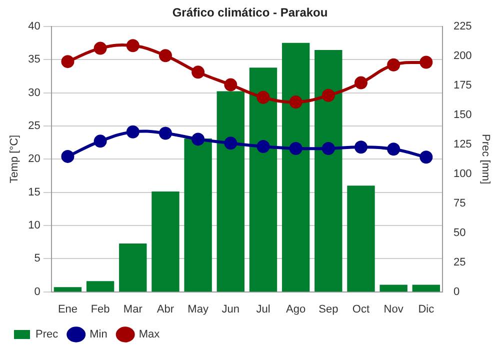 This screenshot has width=500, height=350. Describe the element at coordinates (485, 159) in the screenshot. I see `y2-axis-title: Prec [mm]` at that location.